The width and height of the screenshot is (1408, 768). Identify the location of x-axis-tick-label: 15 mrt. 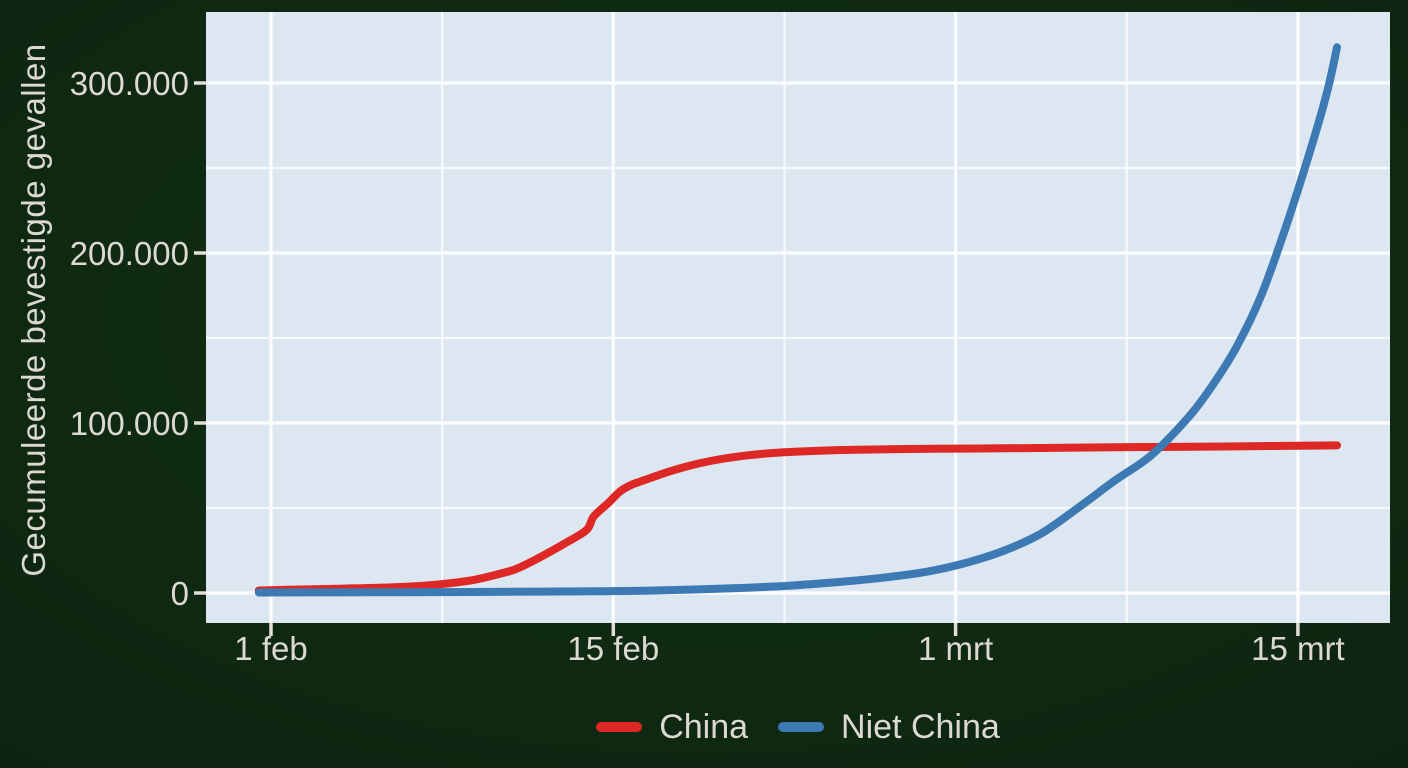
(1298, 648).